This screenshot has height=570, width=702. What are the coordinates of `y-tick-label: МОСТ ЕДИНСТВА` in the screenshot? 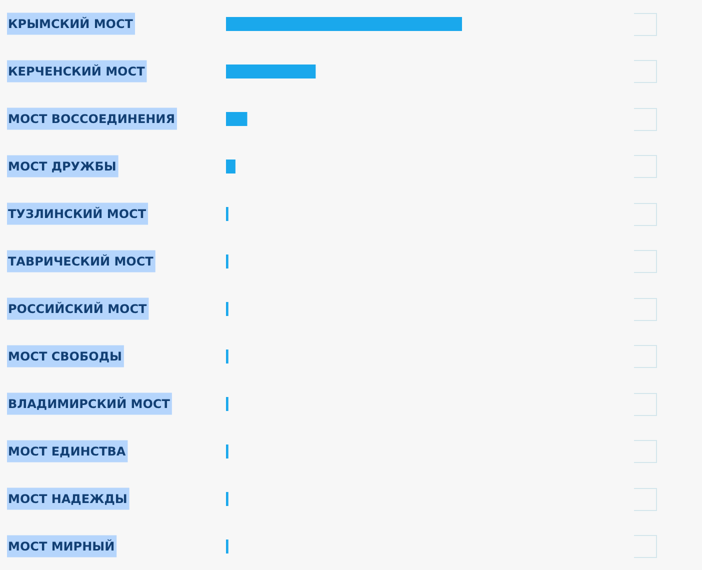 It's located at (67, 451).